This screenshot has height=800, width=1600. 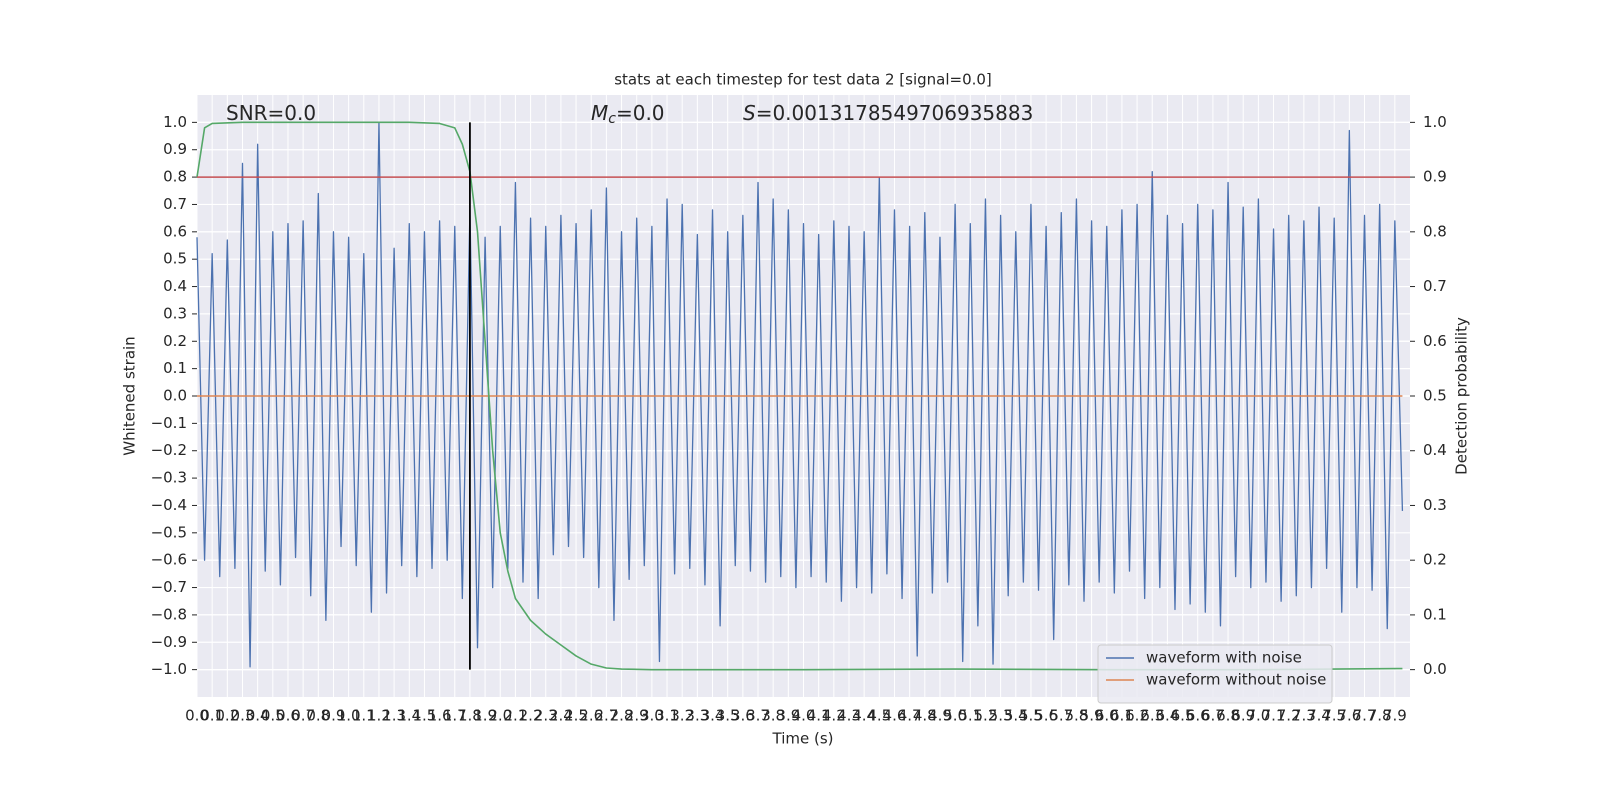 I want to click on annotation-subscript: c, so click(x=612, y=119).